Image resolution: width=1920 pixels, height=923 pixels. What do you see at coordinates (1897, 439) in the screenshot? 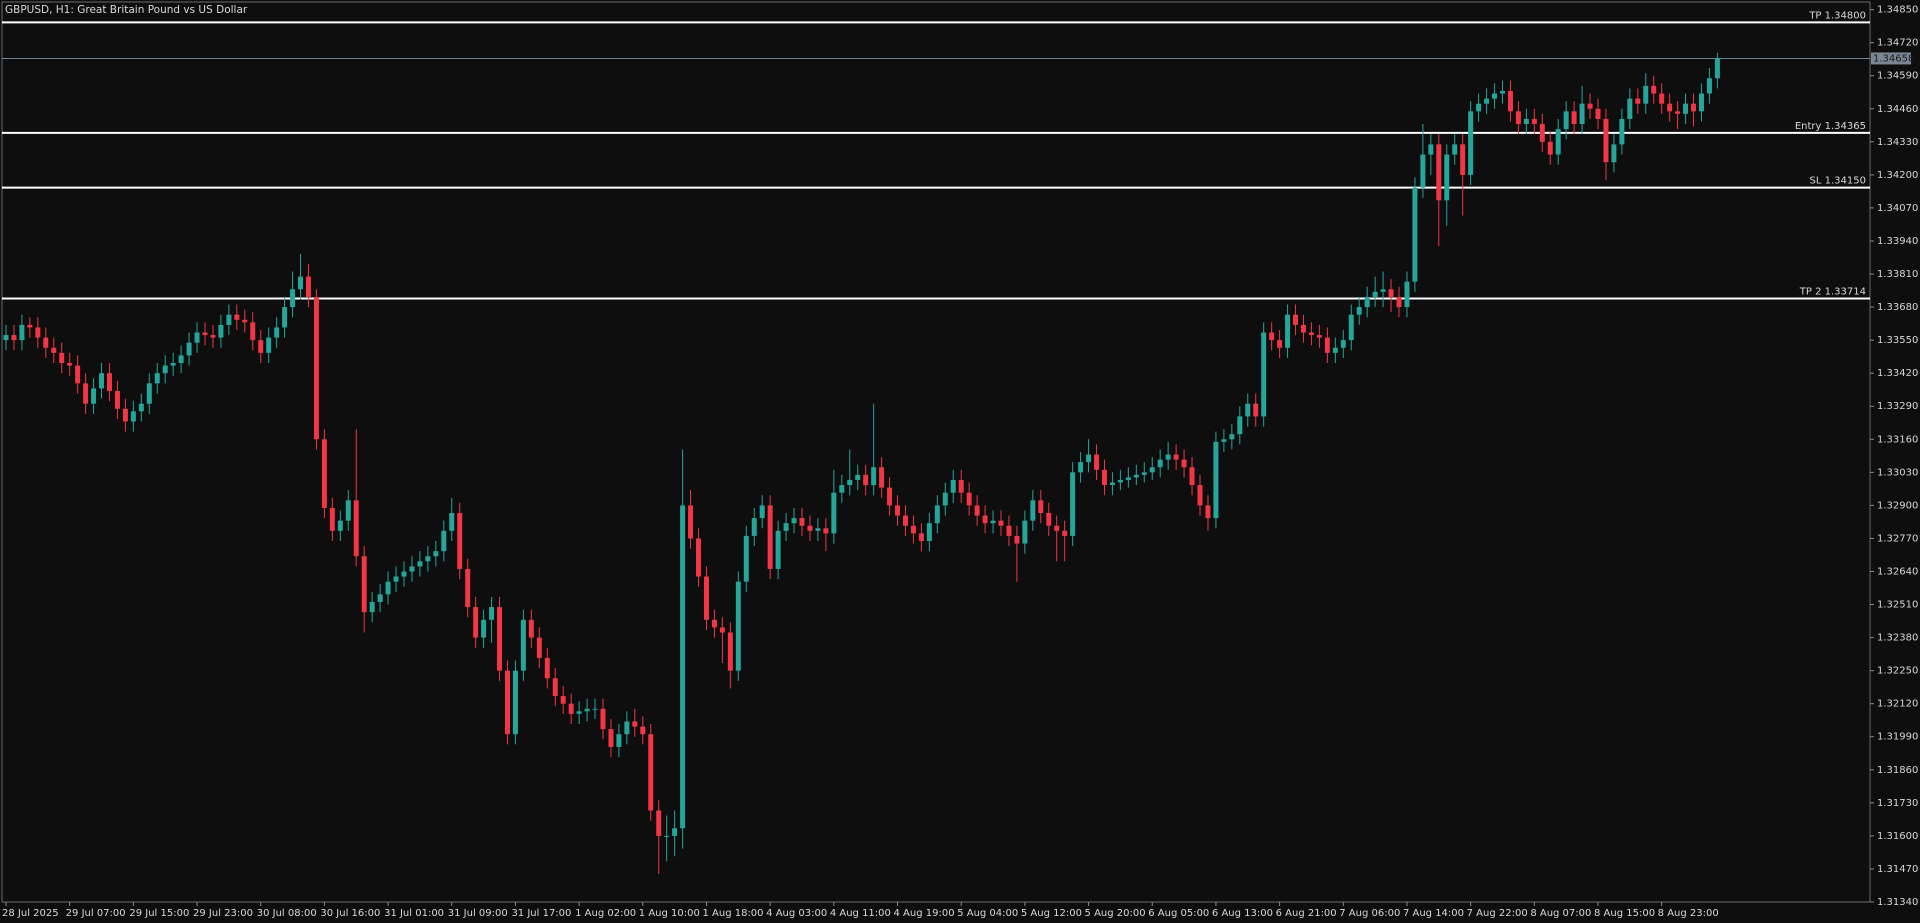
I see `y-tick-label: 1.33160` at bounding box center [1897, 439].